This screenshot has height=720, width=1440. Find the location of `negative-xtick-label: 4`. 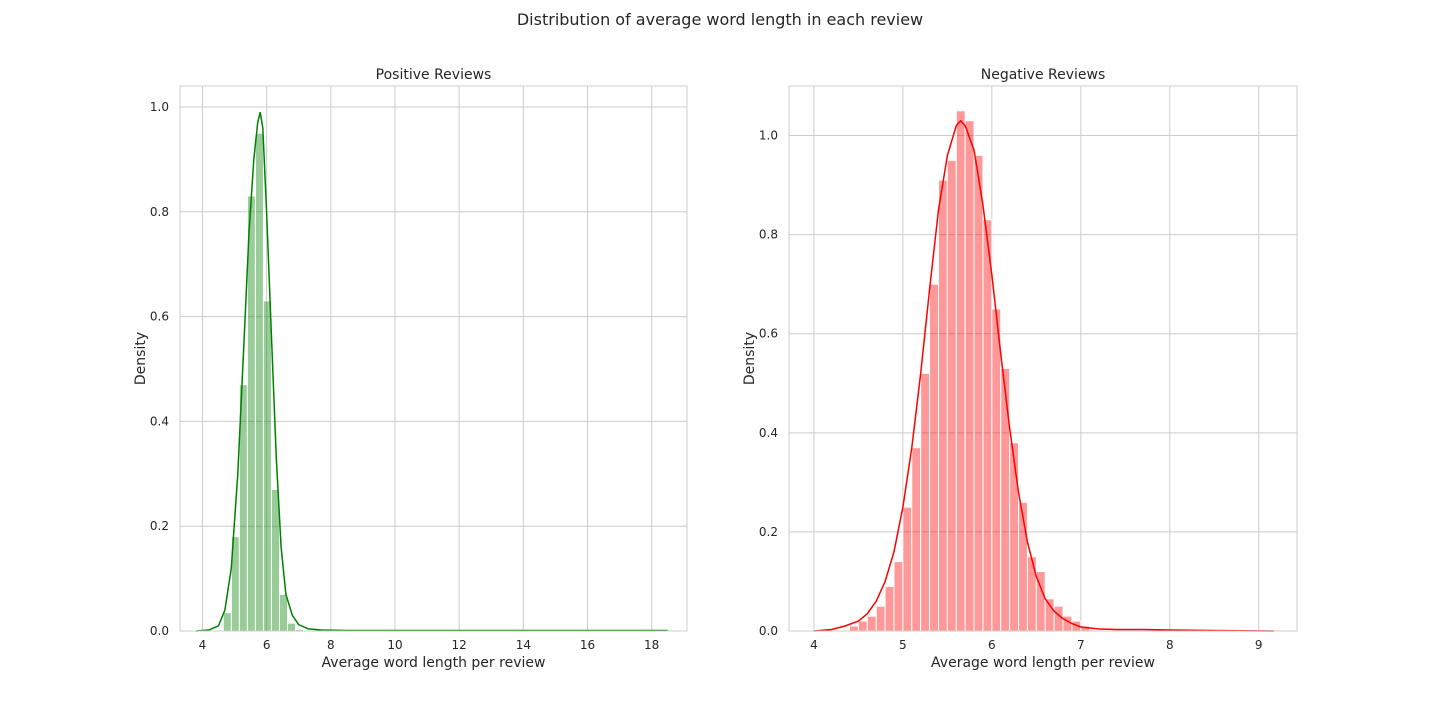

negative-xtick-label: 4 is located at coordinates (814, 645).